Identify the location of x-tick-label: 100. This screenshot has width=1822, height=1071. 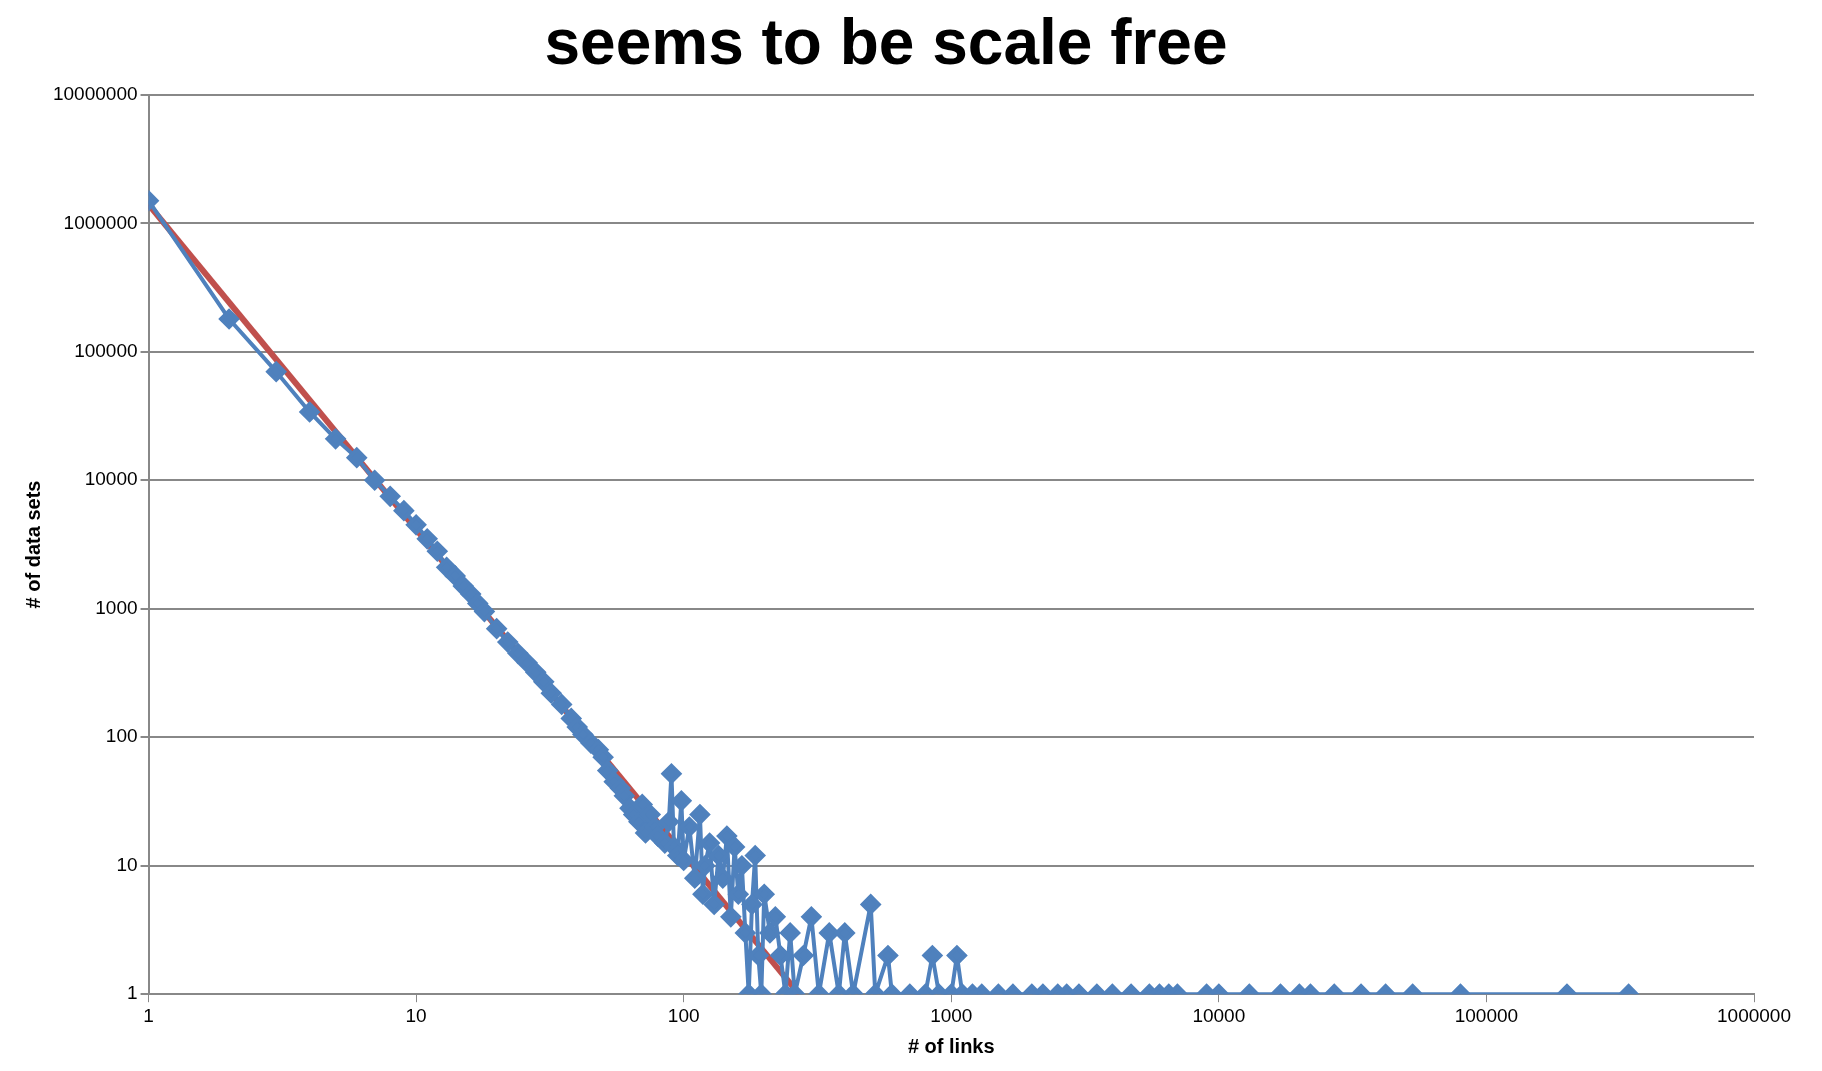
(683, 1015).